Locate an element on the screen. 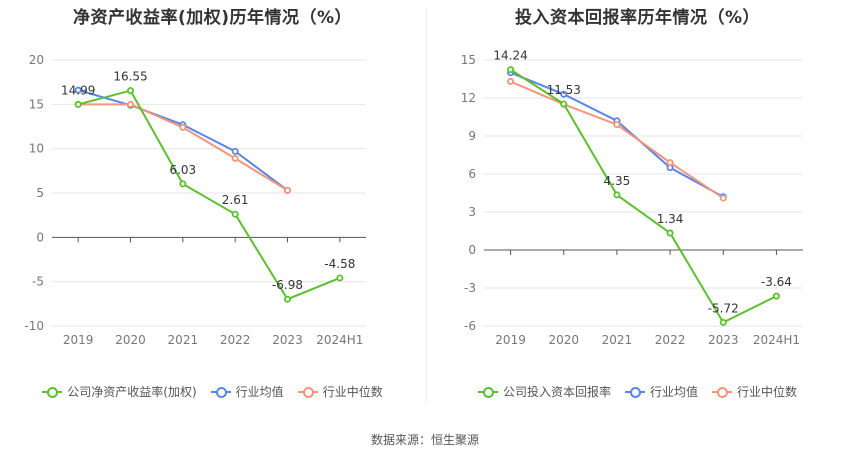 Image resolution: width=850 pixels, height=459 pixels. y-tick-label: 20 is located at coordinates (36, 60).